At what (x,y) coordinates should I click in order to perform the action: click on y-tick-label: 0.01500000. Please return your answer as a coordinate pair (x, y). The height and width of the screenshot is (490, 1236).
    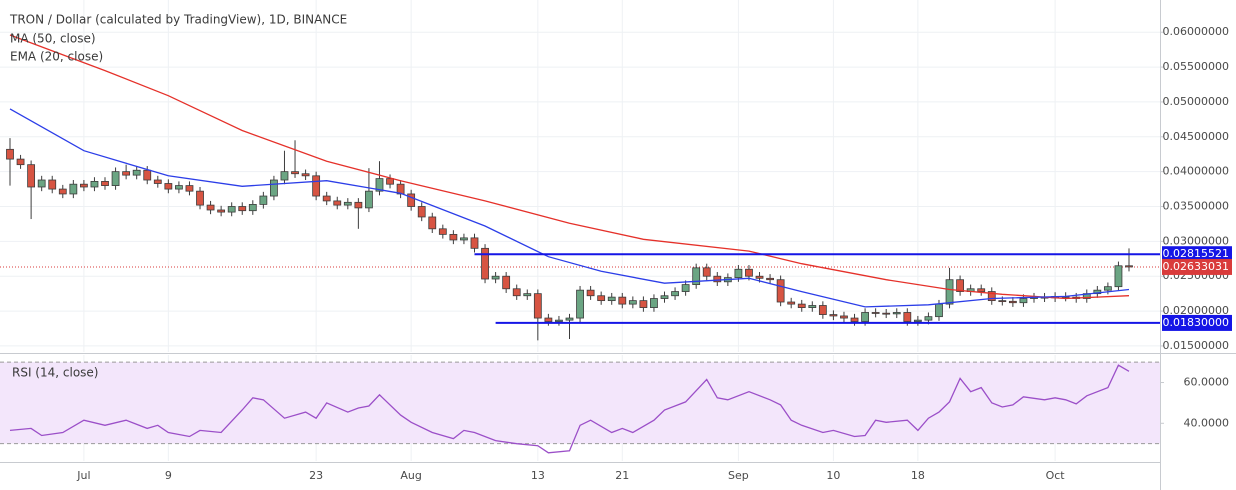
    Looking at the image, I should click on (1196, 345).